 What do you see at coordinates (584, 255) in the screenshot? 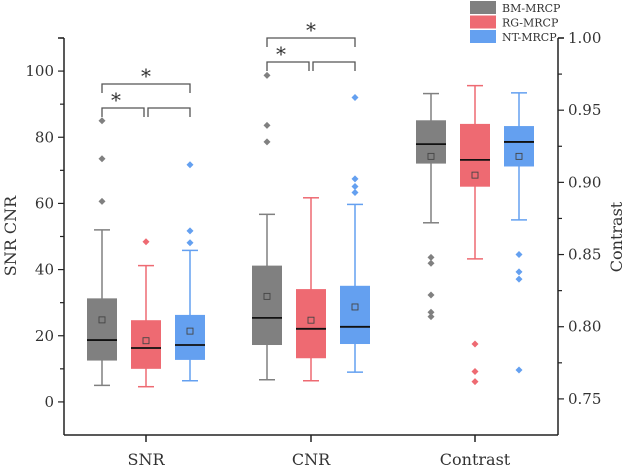
I see `right-tick-label: 0.85` at bounding box center [584, 255].